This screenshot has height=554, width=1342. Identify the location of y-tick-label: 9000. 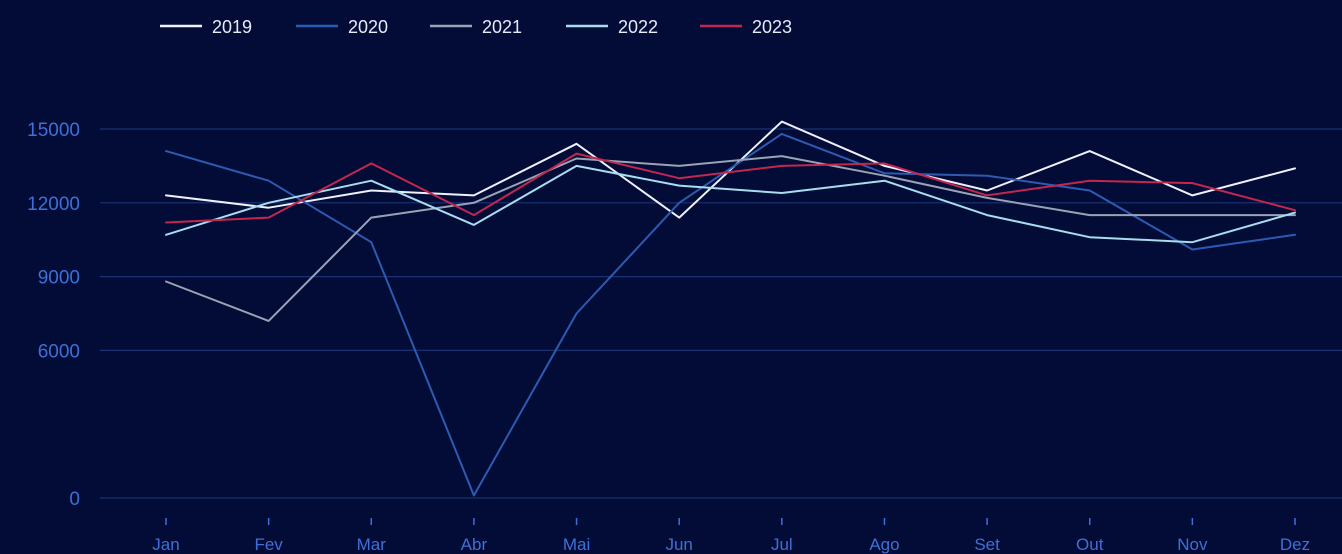
(59, 278).